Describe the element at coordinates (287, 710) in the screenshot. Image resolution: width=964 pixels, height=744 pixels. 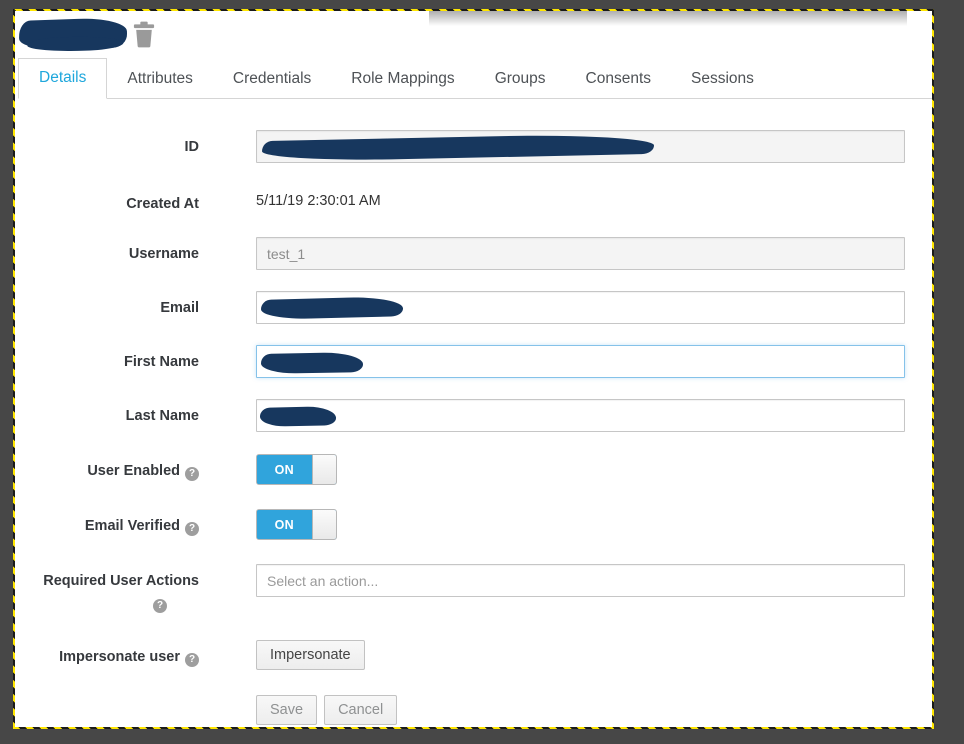
I see `save-button: Save` at that location.